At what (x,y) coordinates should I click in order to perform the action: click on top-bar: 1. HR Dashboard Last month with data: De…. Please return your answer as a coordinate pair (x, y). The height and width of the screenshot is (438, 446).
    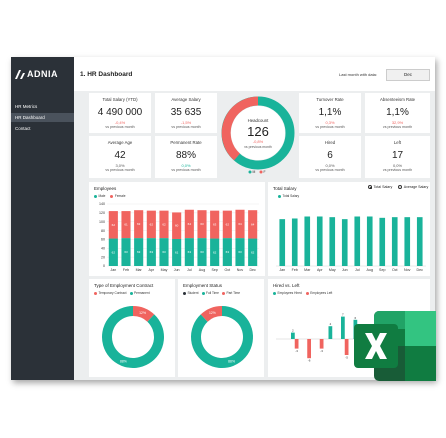
    Looking at the image, I should click on (254, 74).